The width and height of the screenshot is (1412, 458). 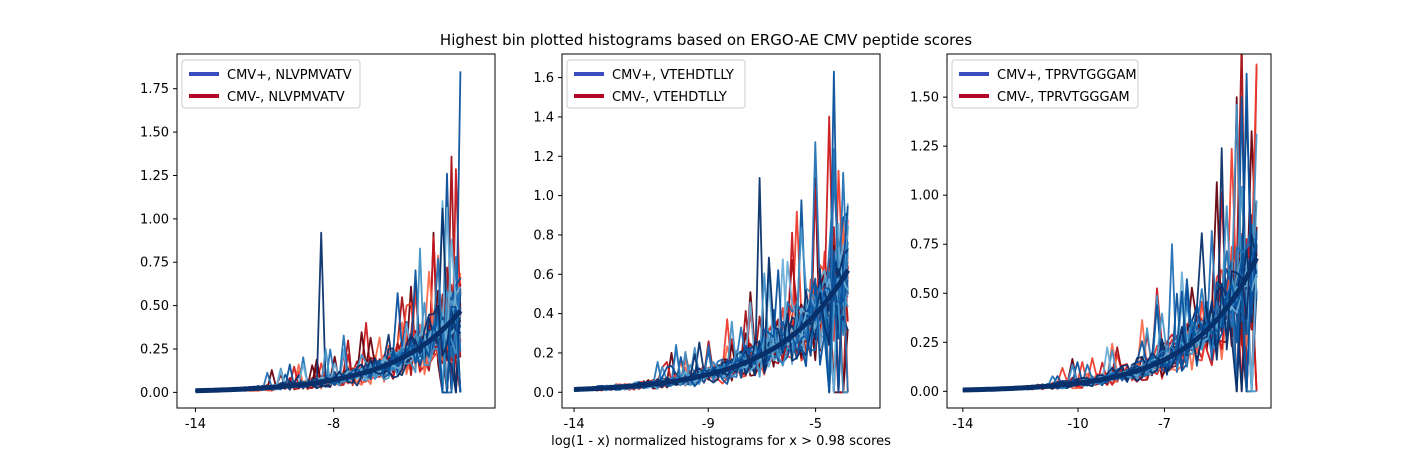 What do you see at coordinates (543, 353) in the screenshot?
I see `y-tick-label: 0.2` at bounding box center [543, 353].